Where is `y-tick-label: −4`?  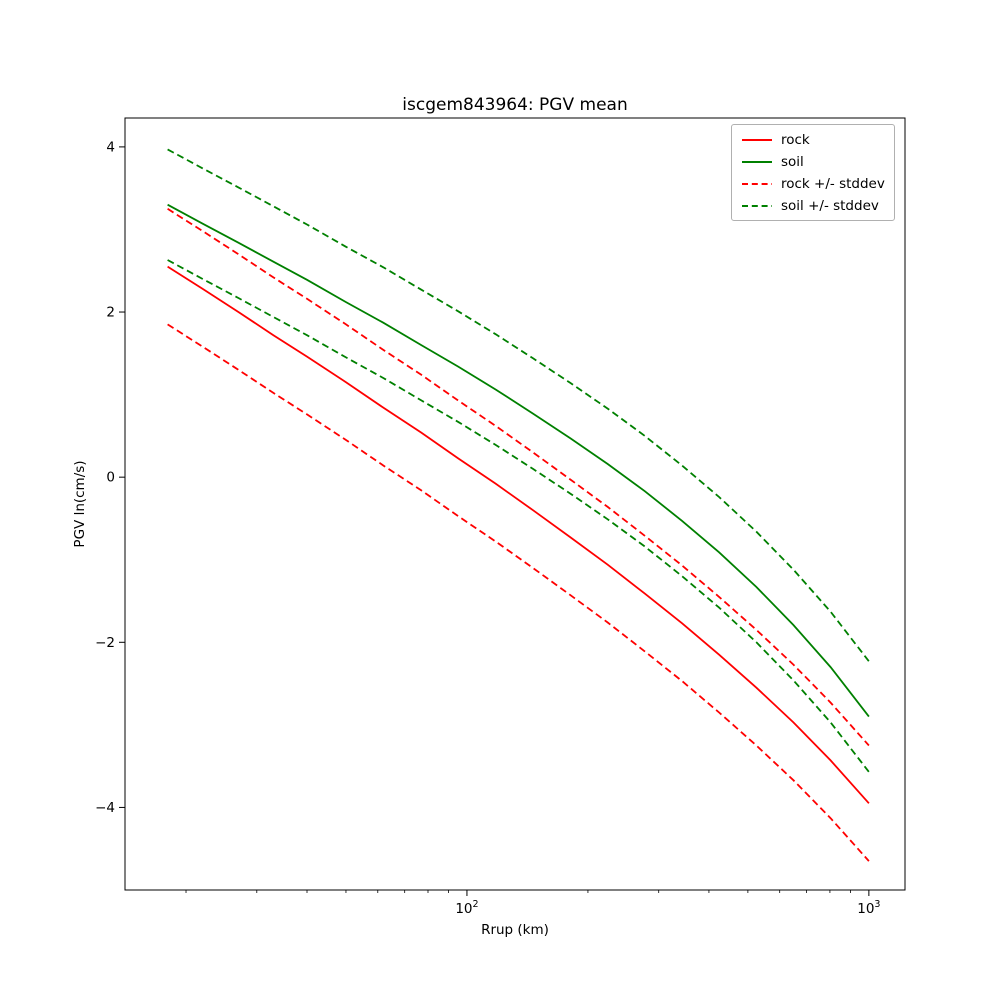 y-tick-label: −4 is located at coordinates (105, 808).